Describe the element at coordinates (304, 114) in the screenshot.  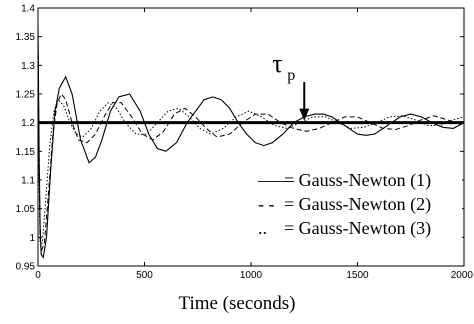
I see `annotation-arrow-head` at that location.